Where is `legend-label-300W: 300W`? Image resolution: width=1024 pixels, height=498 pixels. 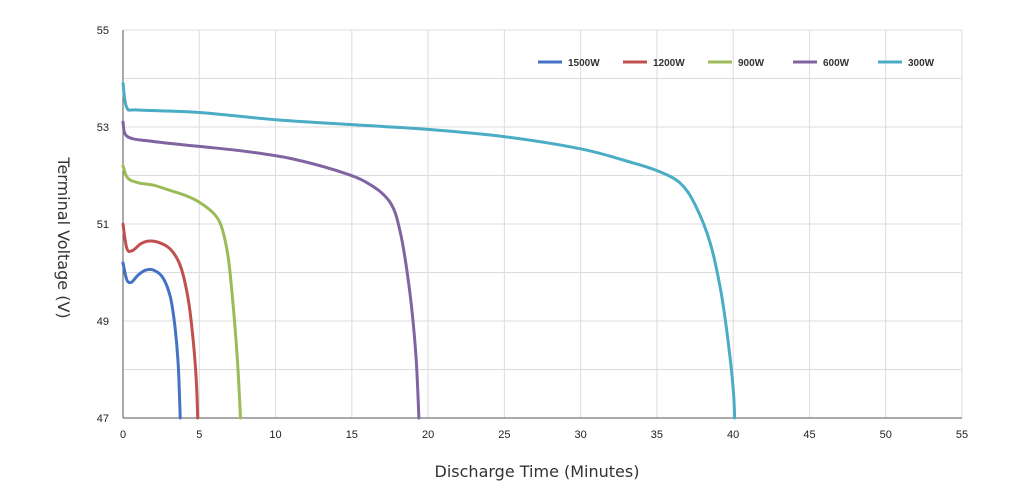 legend-label-300W: 300W is located at coordinates (921, 63).